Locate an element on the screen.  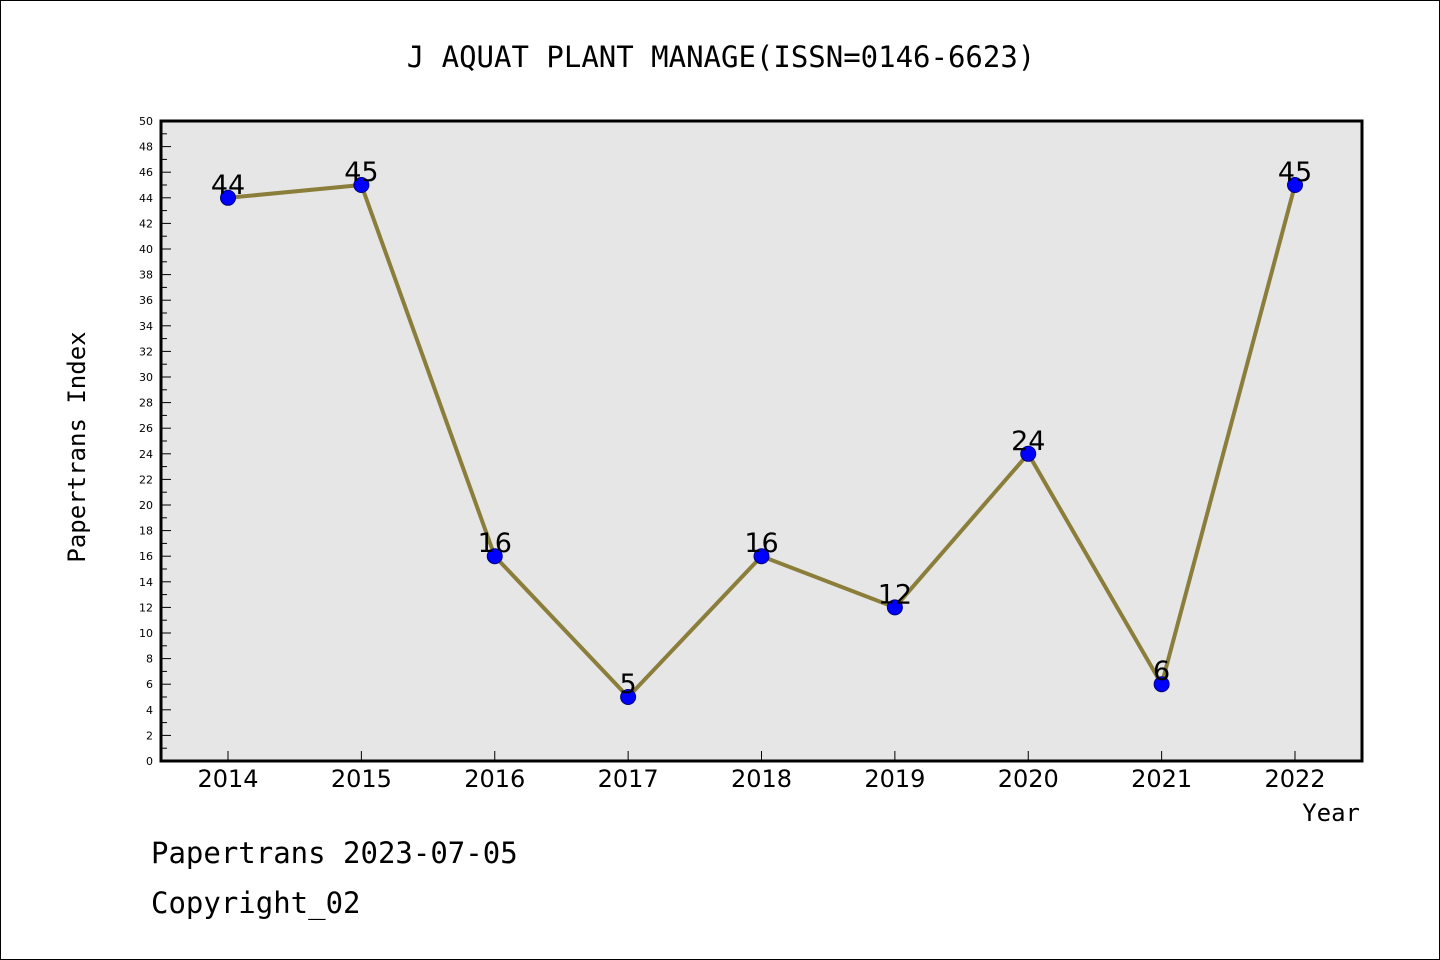
footer-date: Papertrans 2023-07-05 is located at coordinates (334, 853).